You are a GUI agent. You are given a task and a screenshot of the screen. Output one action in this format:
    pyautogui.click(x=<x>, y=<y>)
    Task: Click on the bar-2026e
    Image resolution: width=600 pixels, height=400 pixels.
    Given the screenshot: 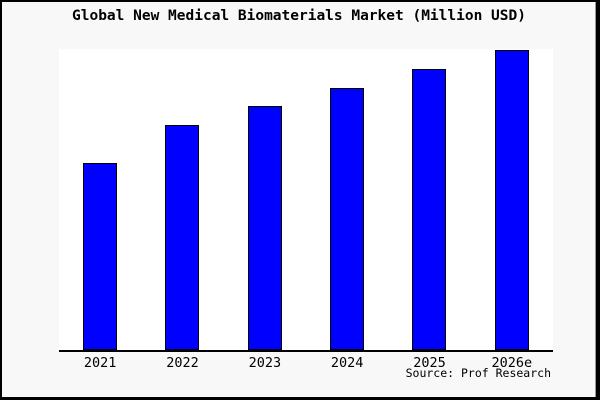 What is the action you would take?
    pyautogui.click(x=511, y=200)
    